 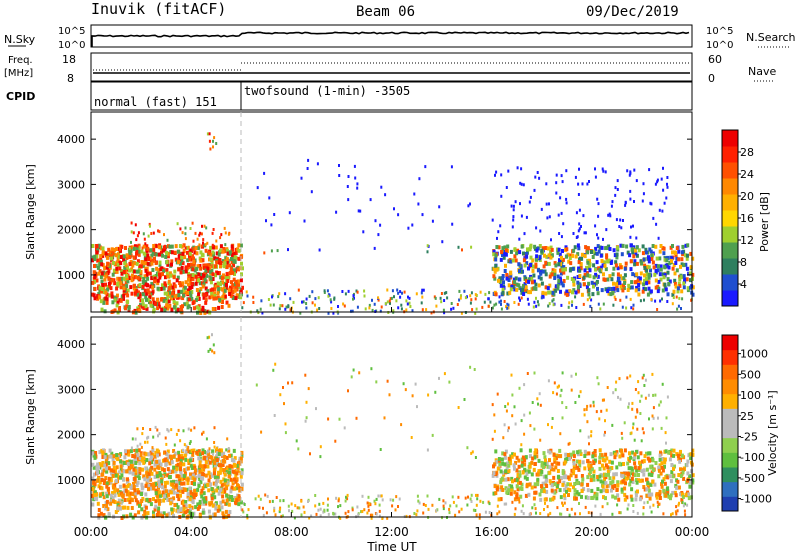 What do you see at coordinates (730, 504) in the screenshot?
I see `velocity-colorbar-swatch` at bounding box center [730, 504].